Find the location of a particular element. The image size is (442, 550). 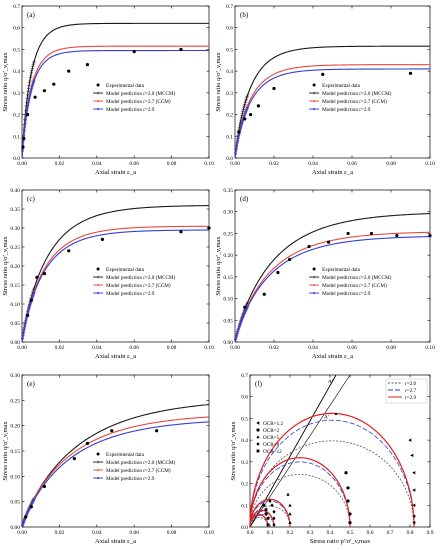

x-tick-label: 0.02 is located at coordinates (274, 348).